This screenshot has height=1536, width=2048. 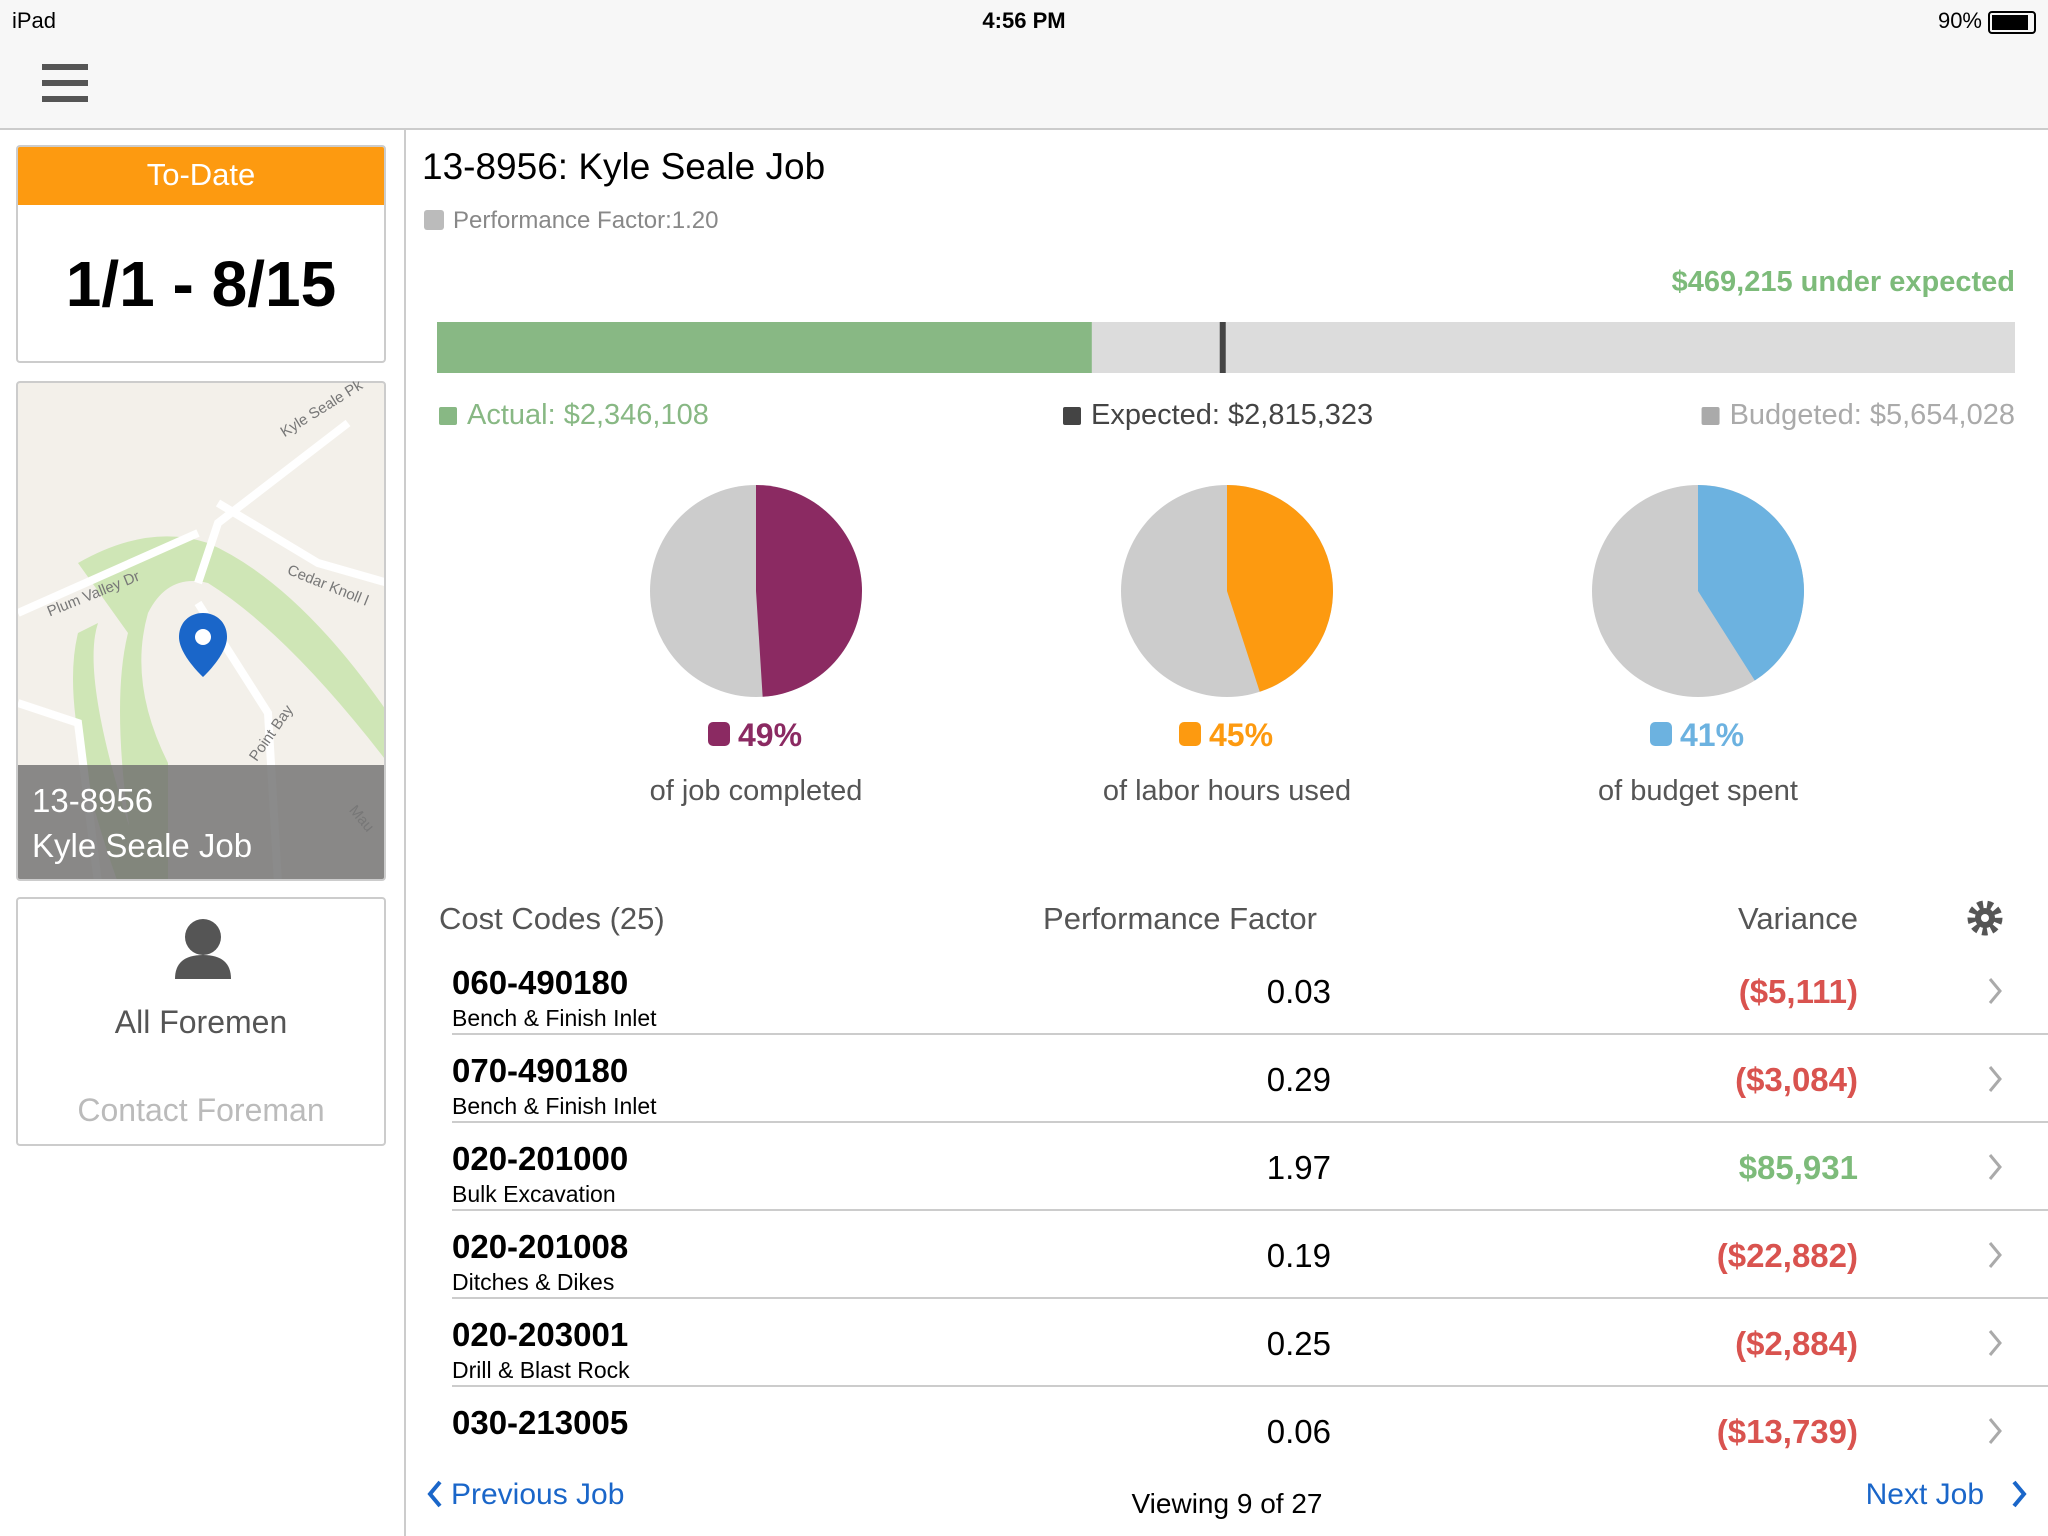 What do you see at coordinates (1872, 415) in the screenshot?
I see `legend-label: Budgeted: $5,654,028` at bounding box center [1872, 415].